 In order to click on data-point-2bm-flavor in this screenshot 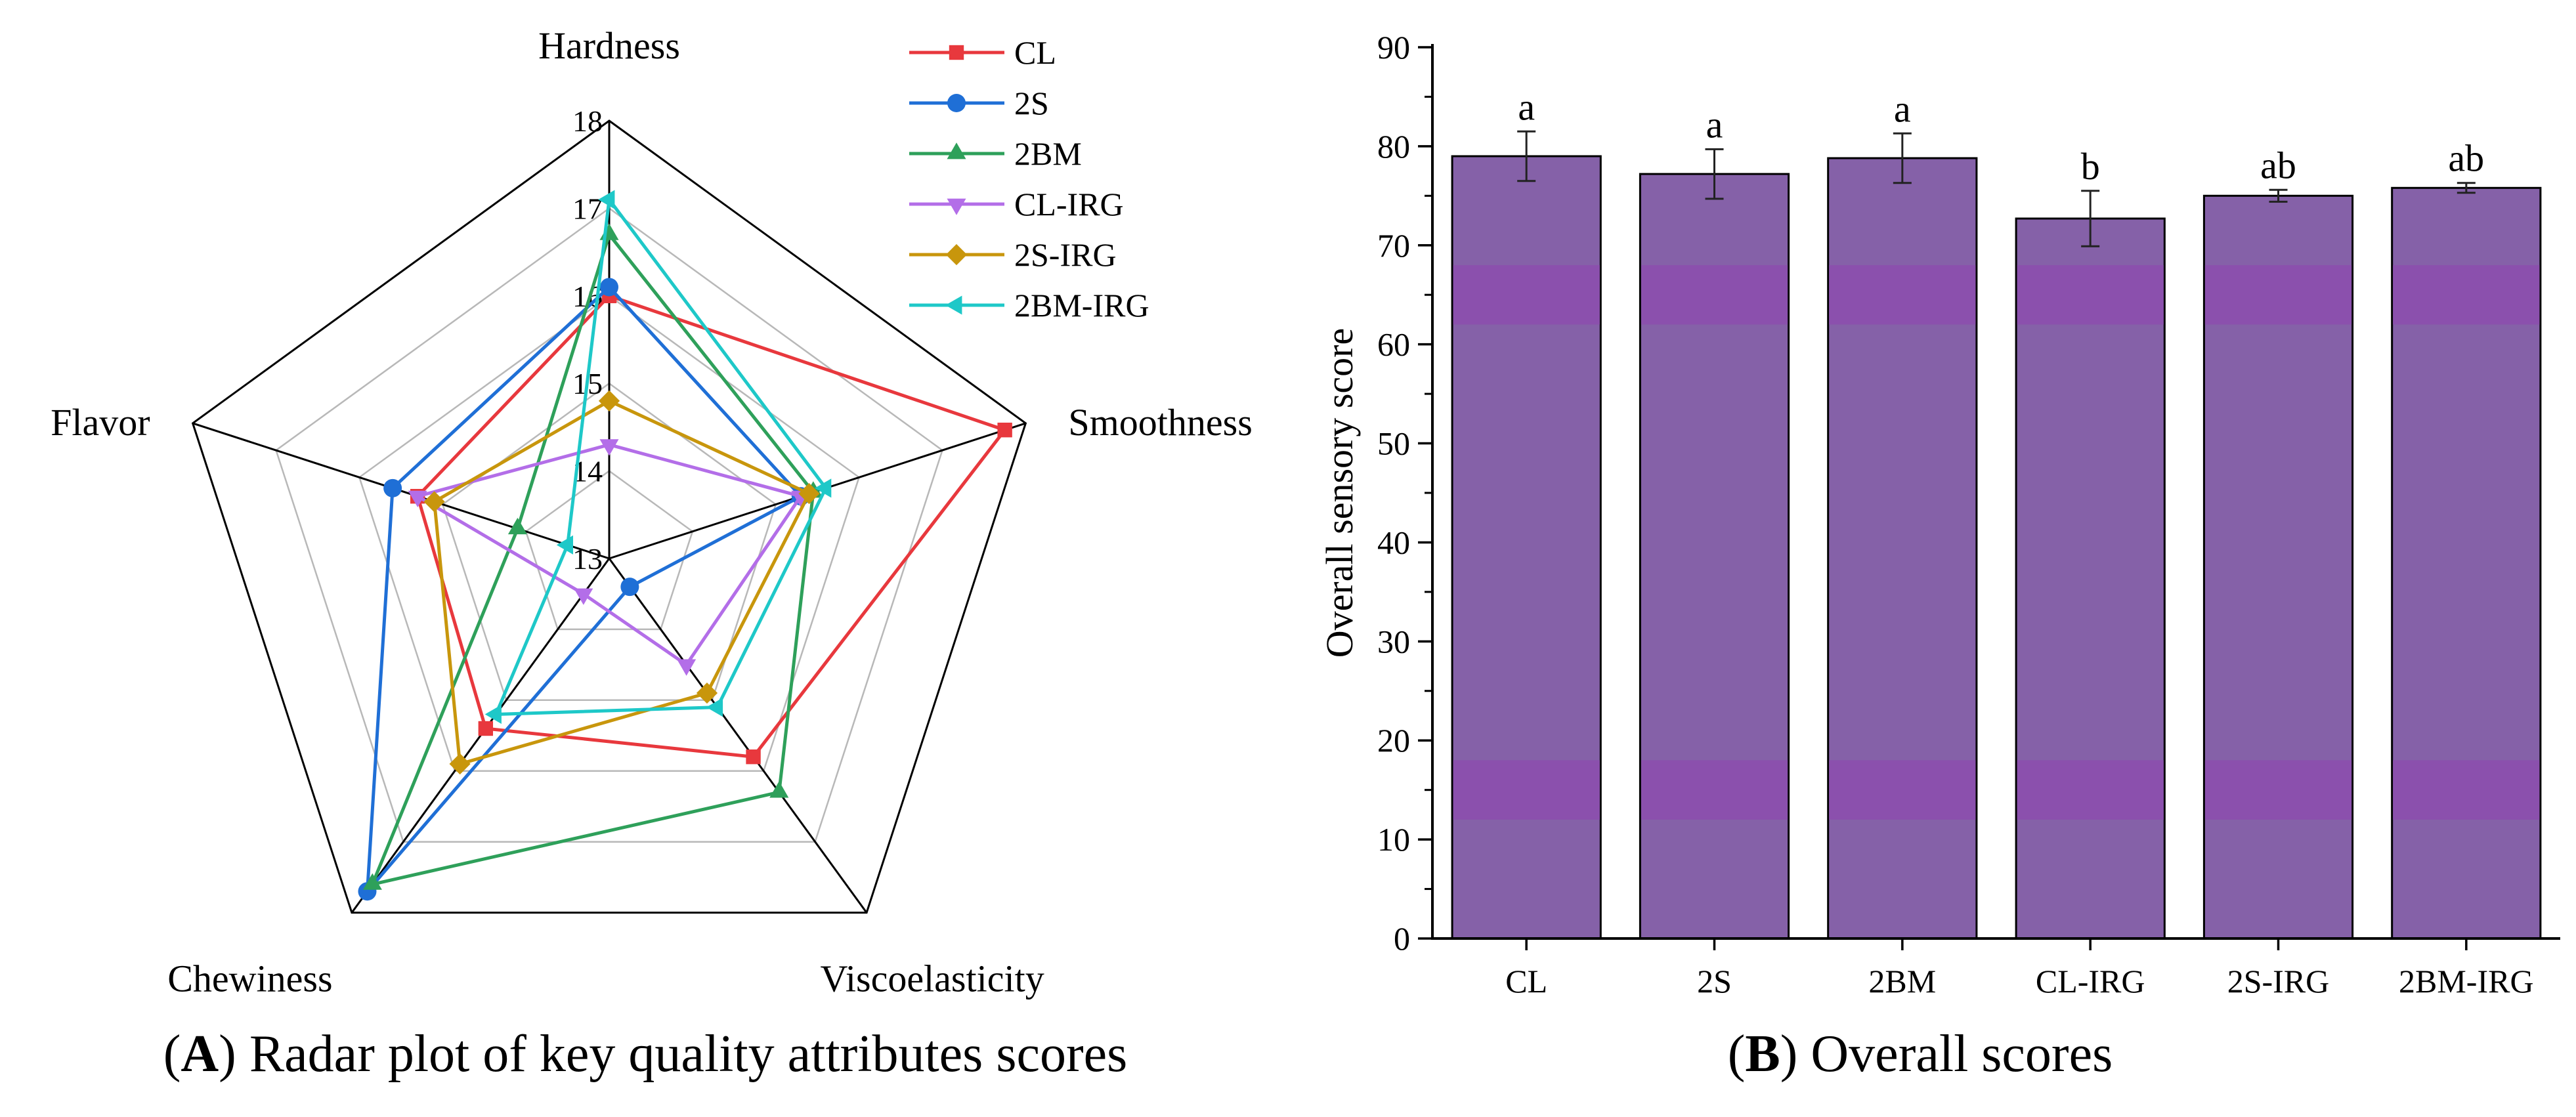, I will do `click(517, 526)`.